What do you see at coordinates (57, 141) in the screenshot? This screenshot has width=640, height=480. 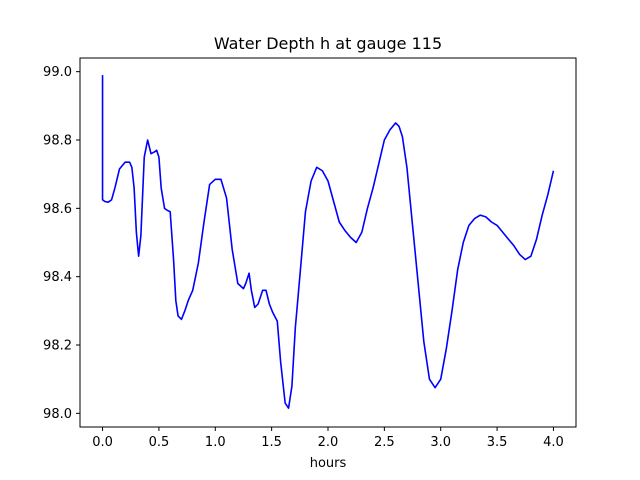 I see `y-tick-label: 98.8` at bounding box center [57, 141].